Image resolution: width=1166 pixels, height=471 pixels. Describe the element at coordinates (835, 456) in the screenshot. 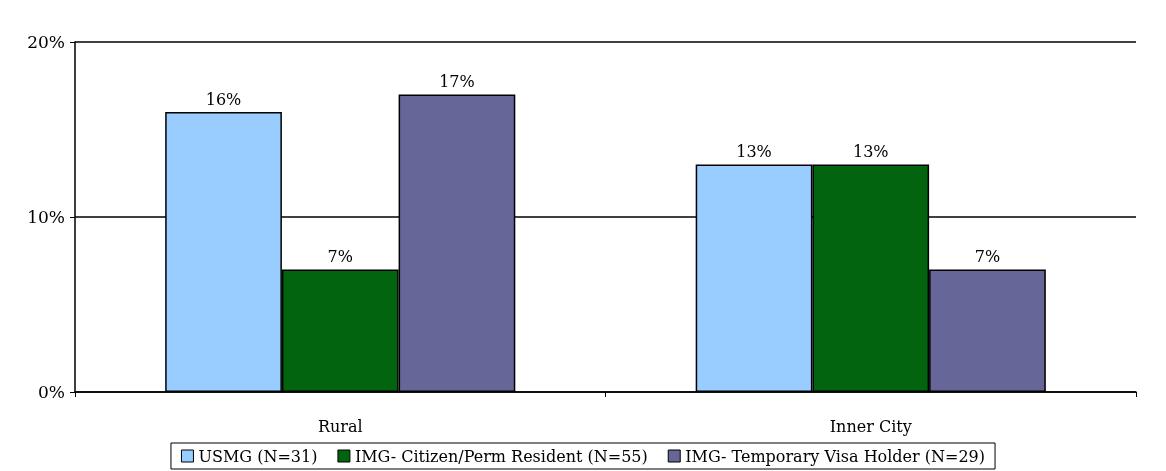

I see `legend-label: IMG- Temporary Visa Holder (N=29)` at that location.